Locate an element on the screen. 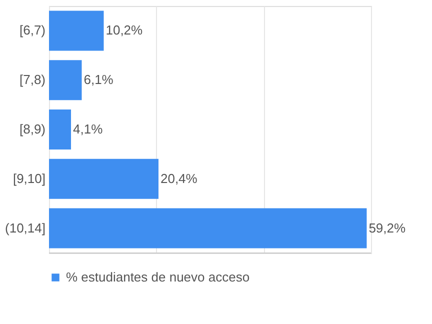  y-tick-label: [9,10] is located at coordinates (29, 178).